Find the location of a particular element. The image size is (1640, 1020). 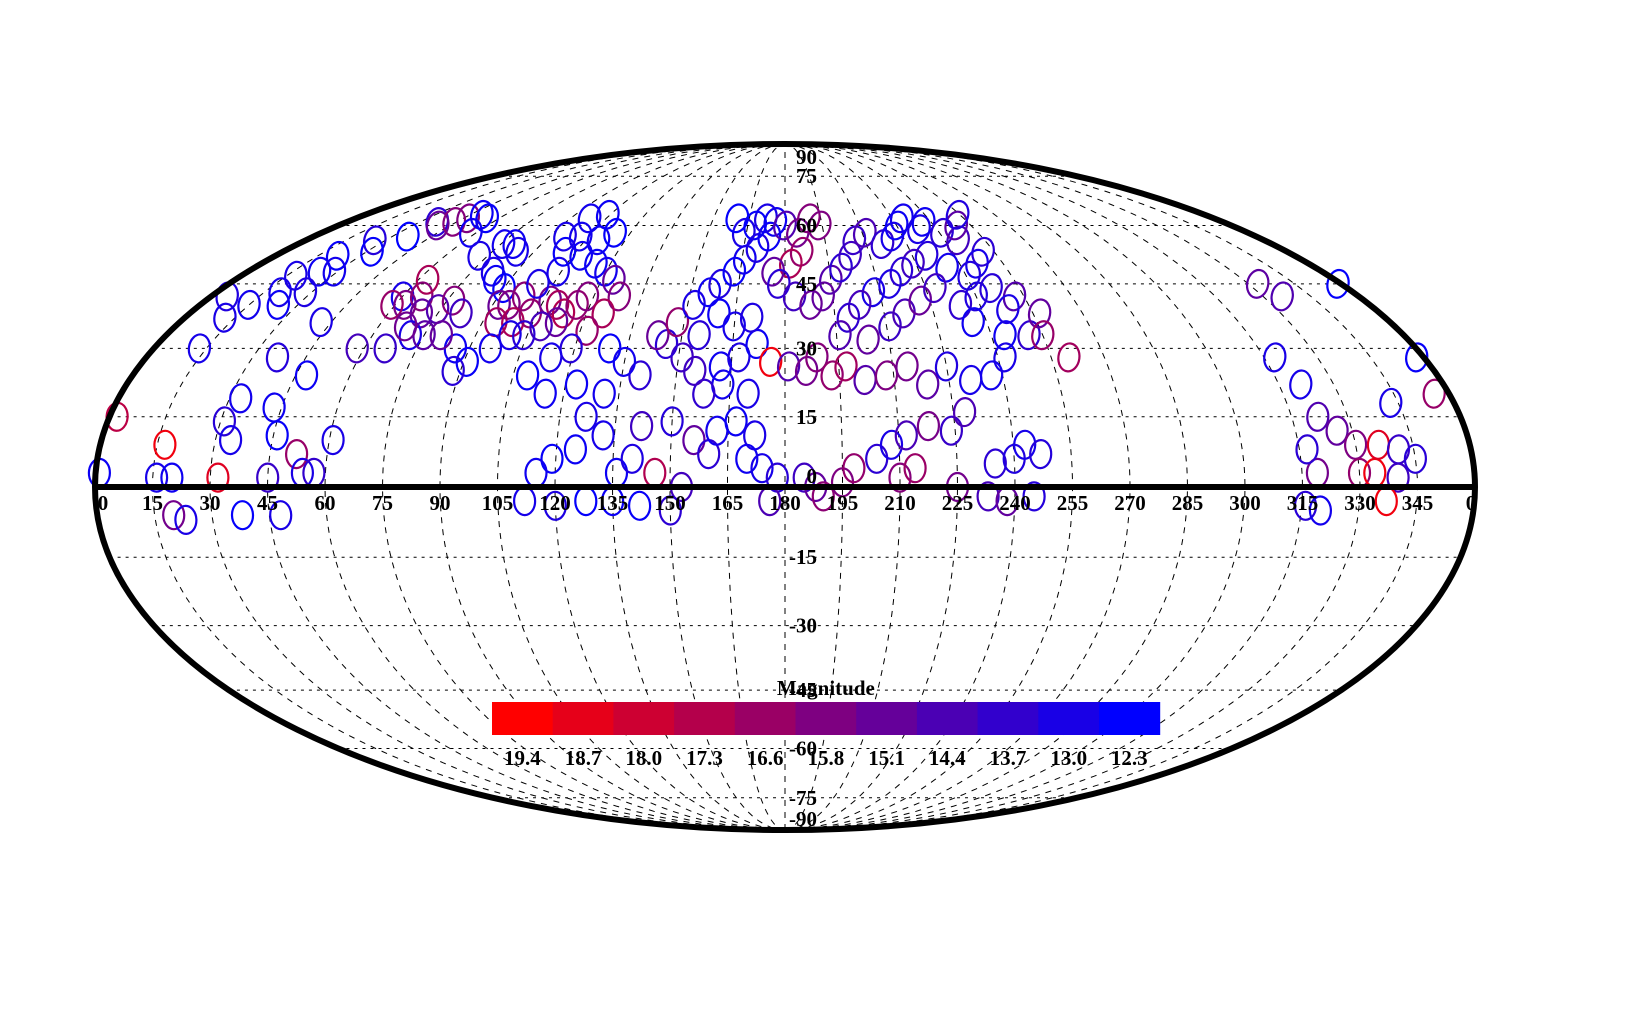

colorbar-tick-label: 13.7 is located at coordinates (1008, 758).